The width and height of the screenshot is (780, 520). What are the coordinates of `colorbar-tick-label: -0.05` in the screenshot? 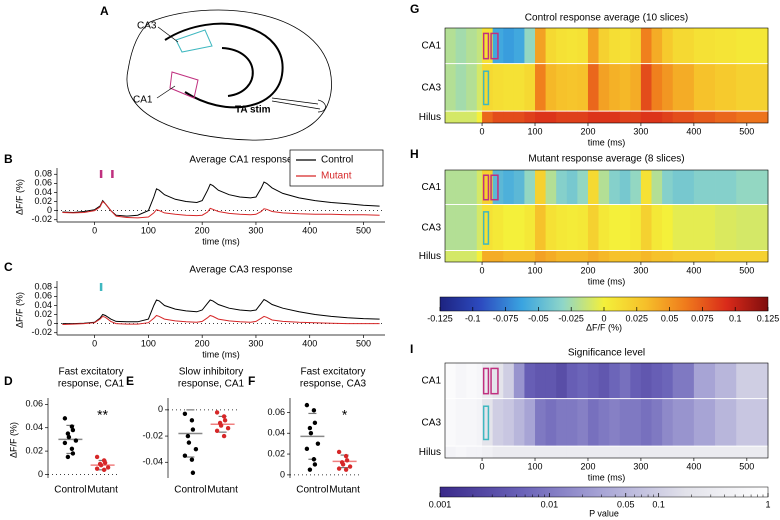 It's located at (538, 318).